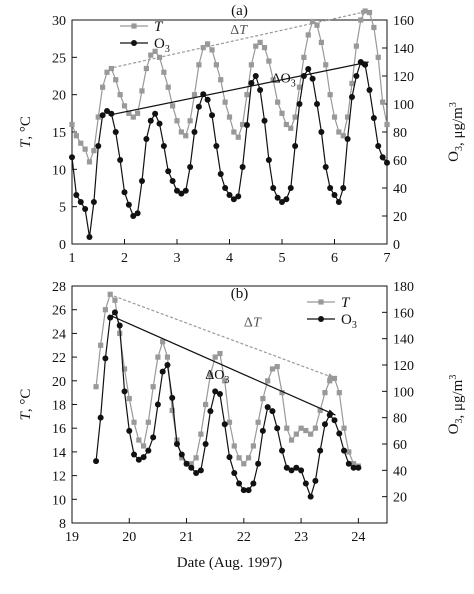  I want to click on y-left-tick-label: 5, so click(62, 208).